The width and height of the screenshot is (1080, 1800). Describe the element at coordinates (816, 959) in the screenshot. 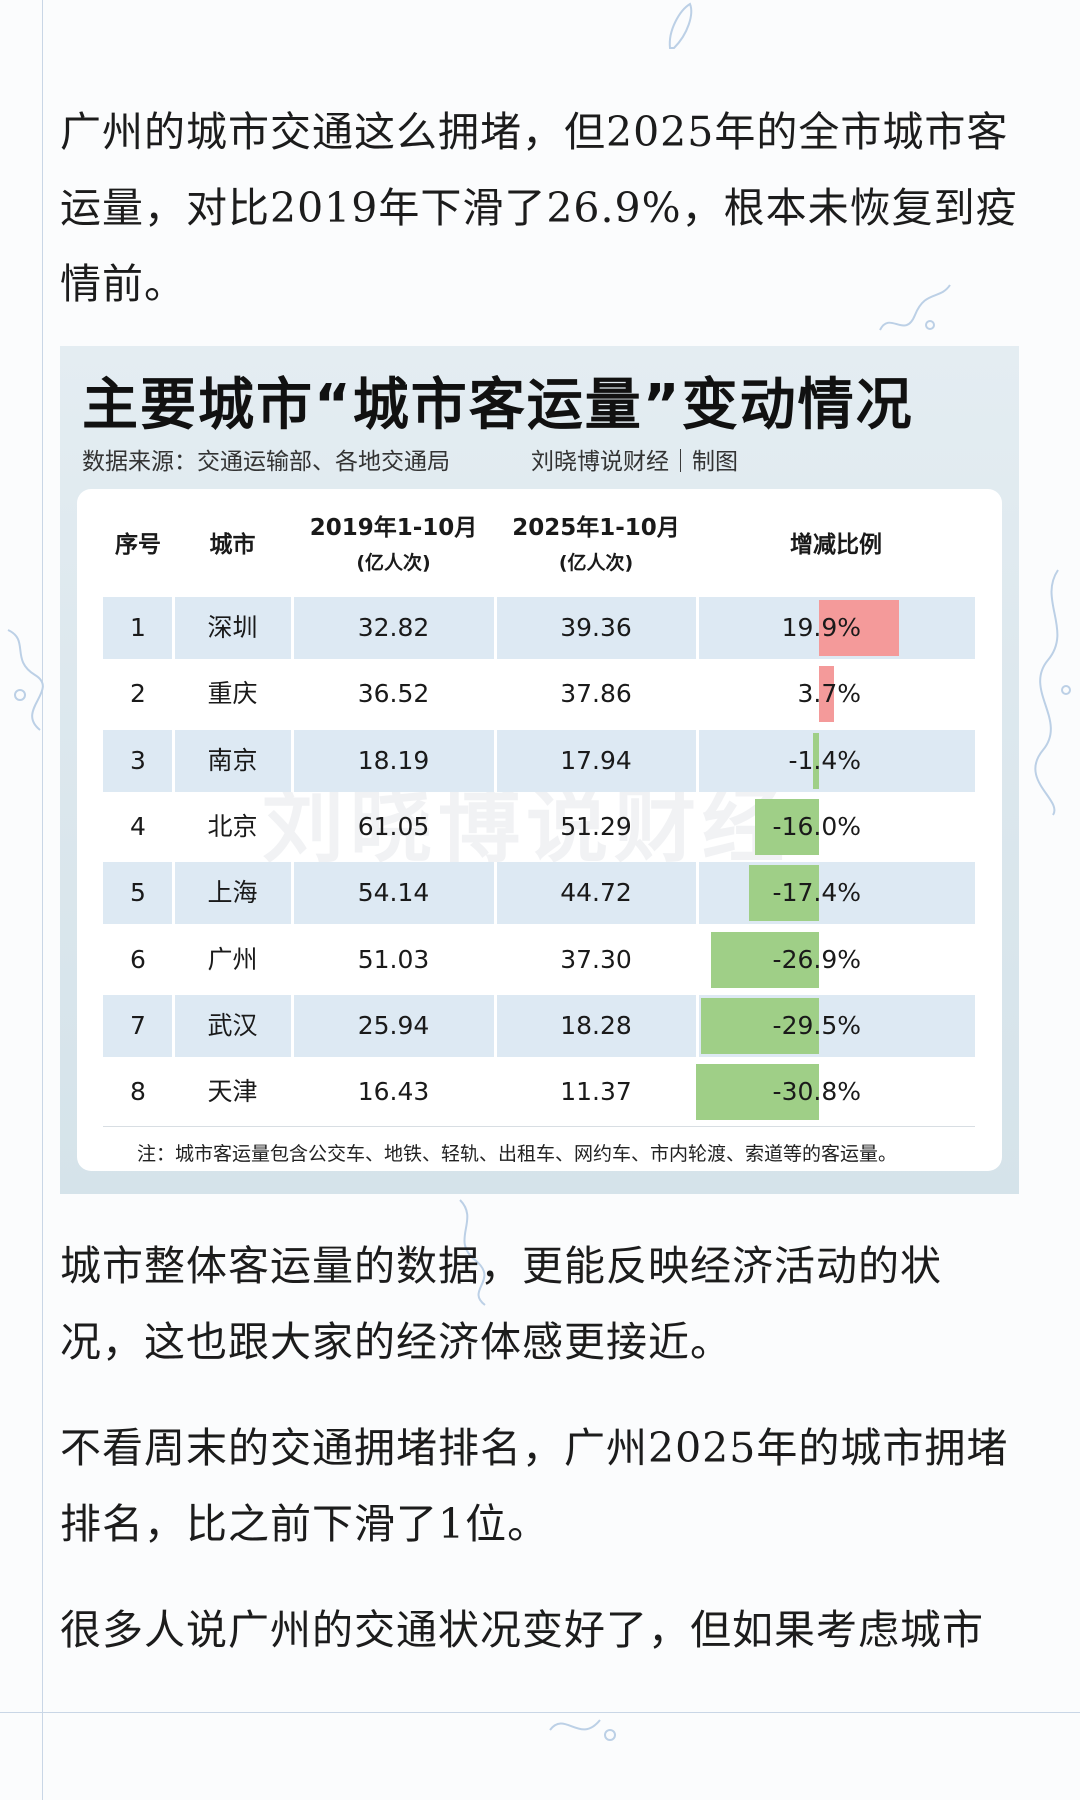

I see `cell-change-percent: -26.9%` at that location.